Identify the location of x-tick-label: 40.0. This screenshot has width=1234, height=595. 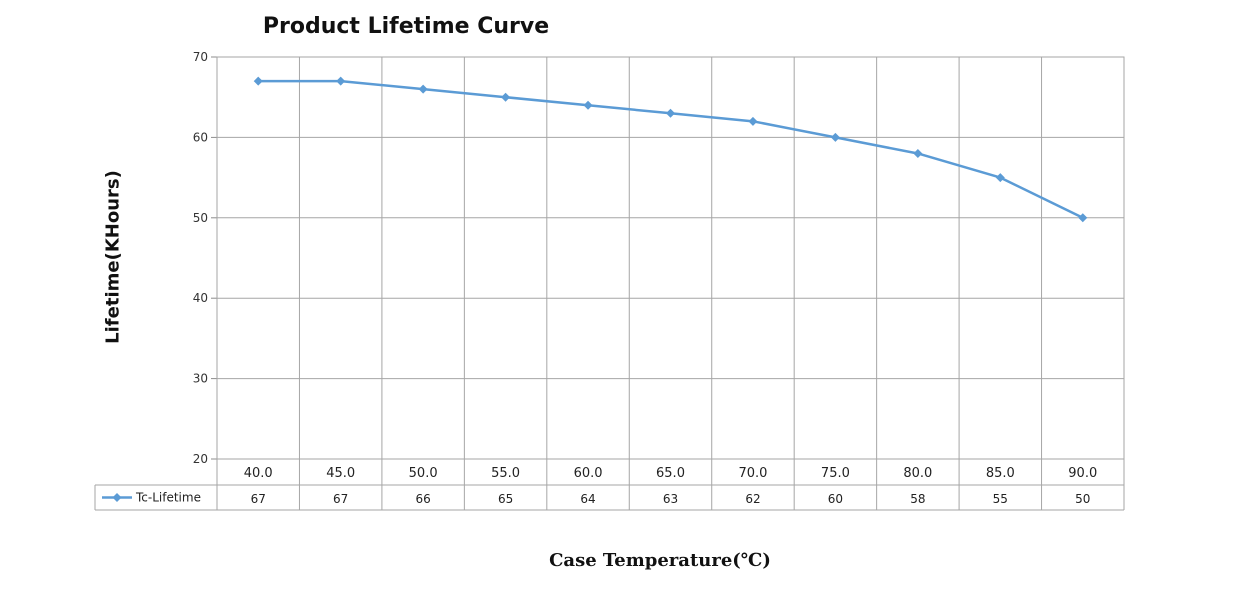
(258, 473).